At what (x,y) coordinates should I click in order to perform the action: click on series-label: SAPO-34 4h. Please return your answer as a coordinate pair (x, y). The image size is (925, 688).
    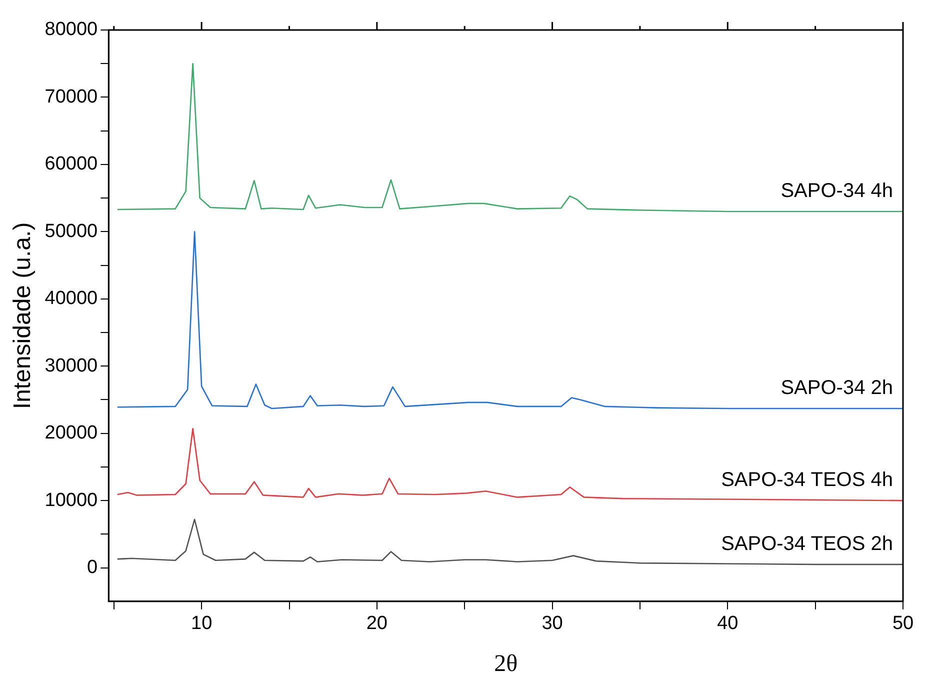
    Looking at the image, I should click on (836, 191).